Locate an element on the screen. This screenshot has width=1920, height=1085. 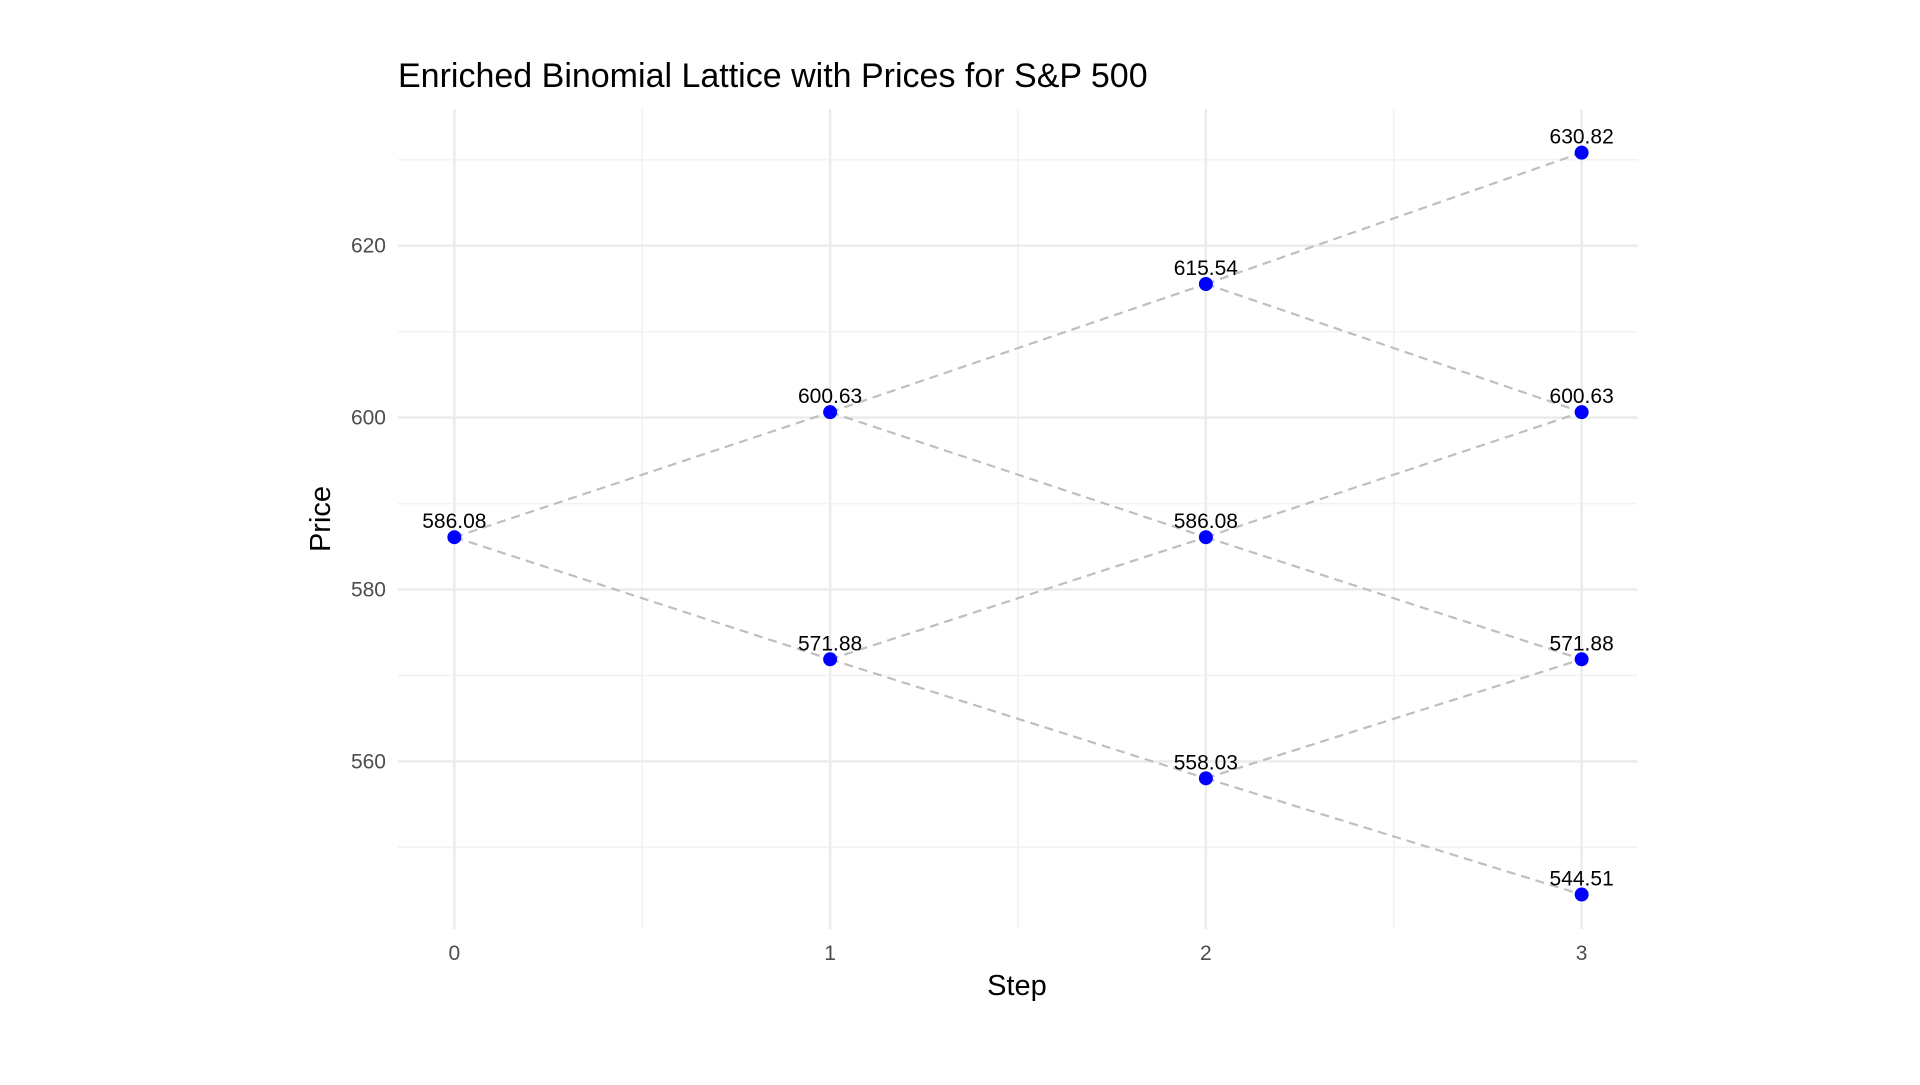
price-label: 630.82 is located at coordinates (1582, 137).